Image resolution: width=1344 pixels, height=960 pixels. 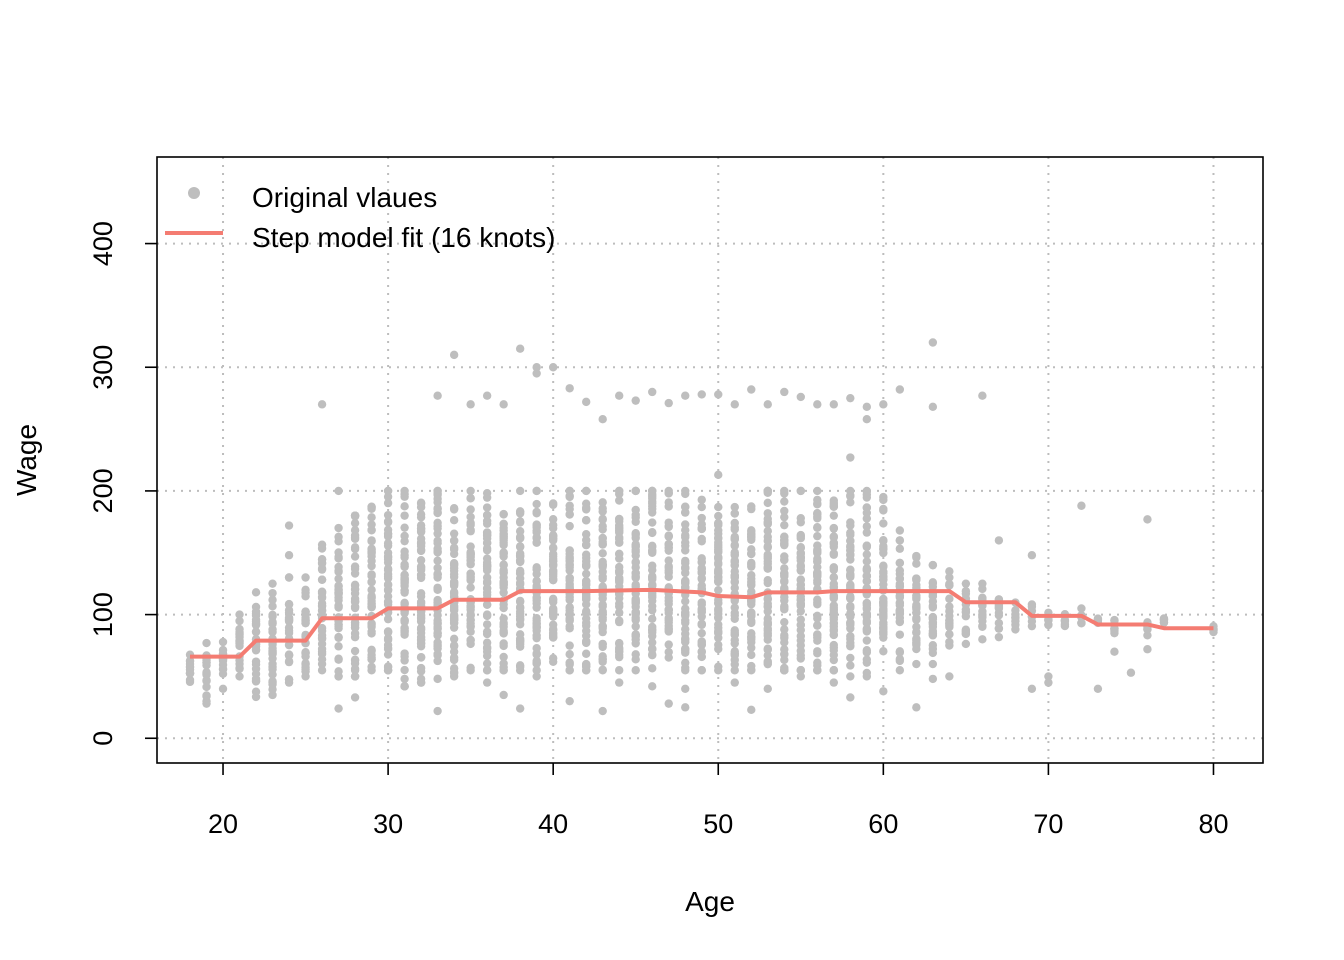 What do you see at coordinates (1213, 824) in the screenshot?
I see `x-tick-label: 80` at bounding box center [1213, 824].